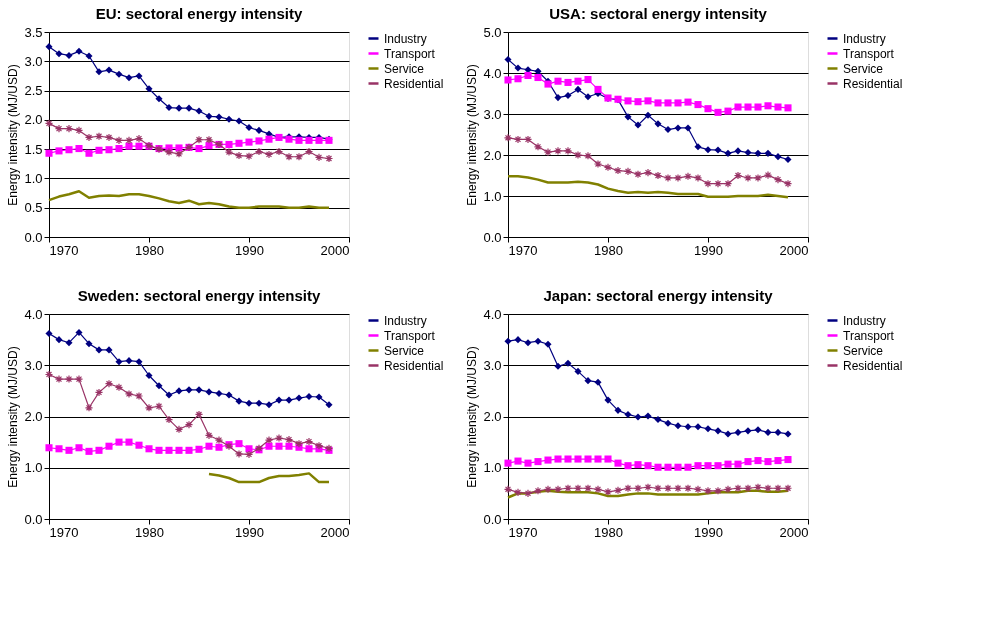 The width and height of the screenshot is (1001, 641). What do you see at coordinates (199, 13) in the screenshot?
I see `chart-title: EU: sectoral energy intensity` at bounding box center [199, 13].